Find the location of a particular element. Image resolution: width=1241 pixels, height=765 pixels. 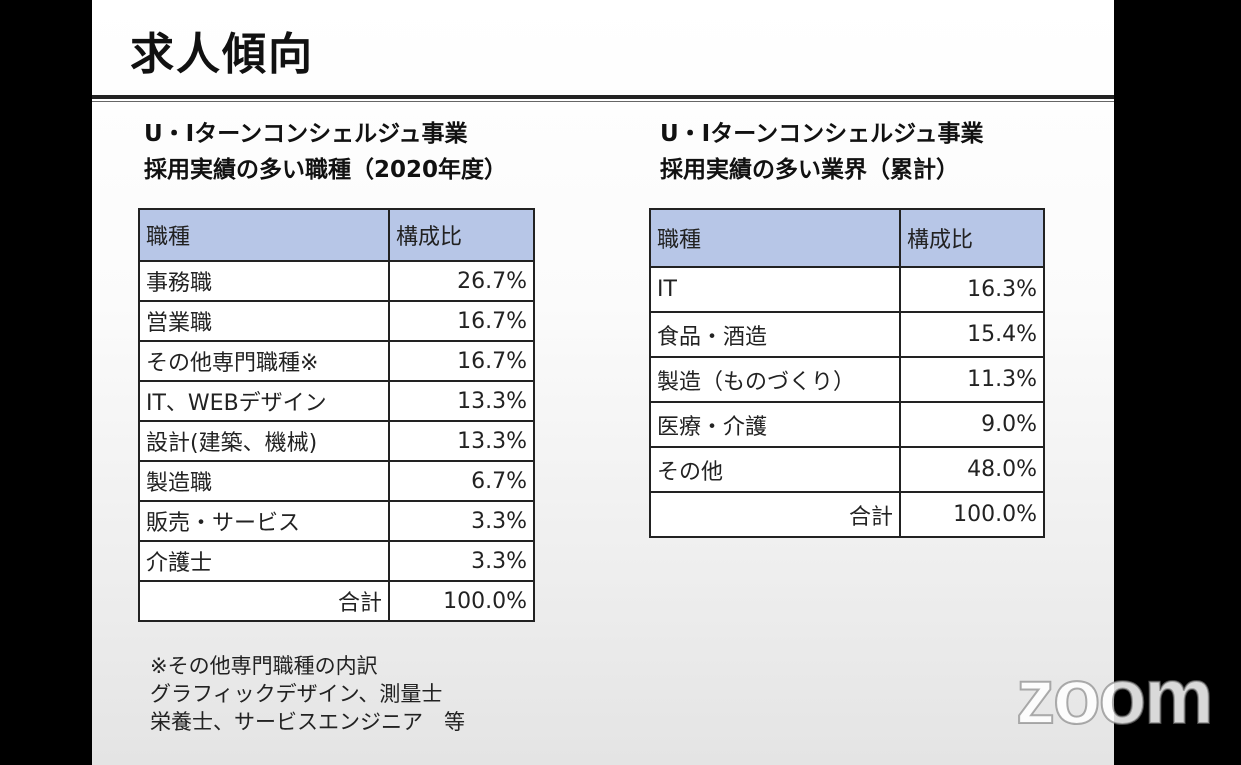

table-row: 食品・酒造 15.4% is located at coordinates (847, 334).